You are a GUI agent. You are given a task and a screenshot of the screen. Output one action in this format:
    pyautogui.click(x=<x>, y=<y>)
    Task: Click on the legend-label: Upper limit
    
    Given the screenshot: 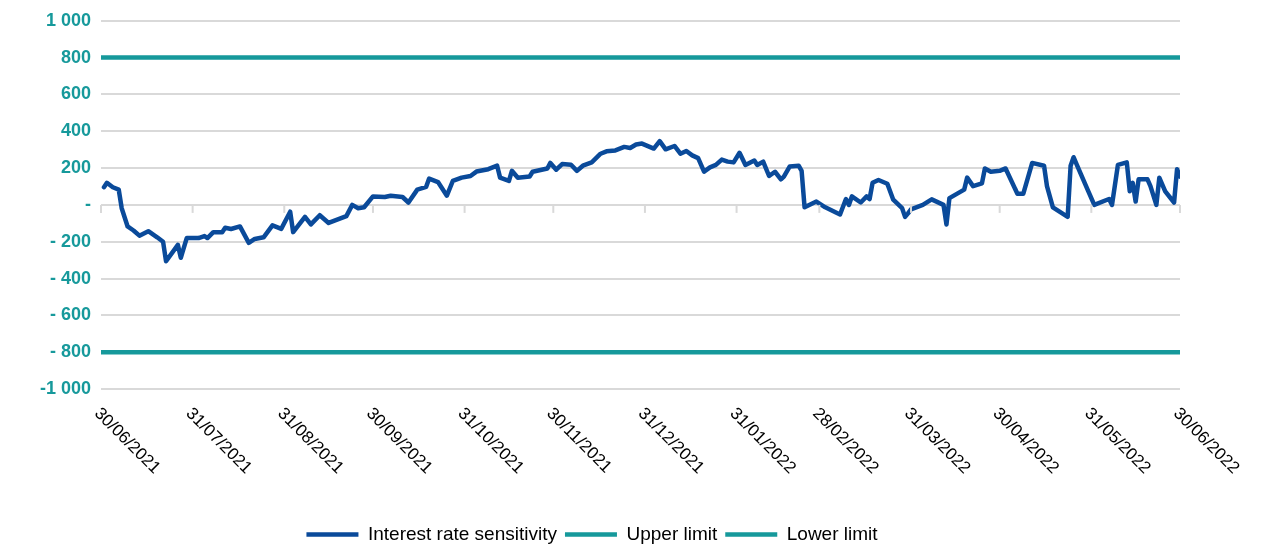 What is the action you would take?
    pyautogui.click(x=672, y=533)
    